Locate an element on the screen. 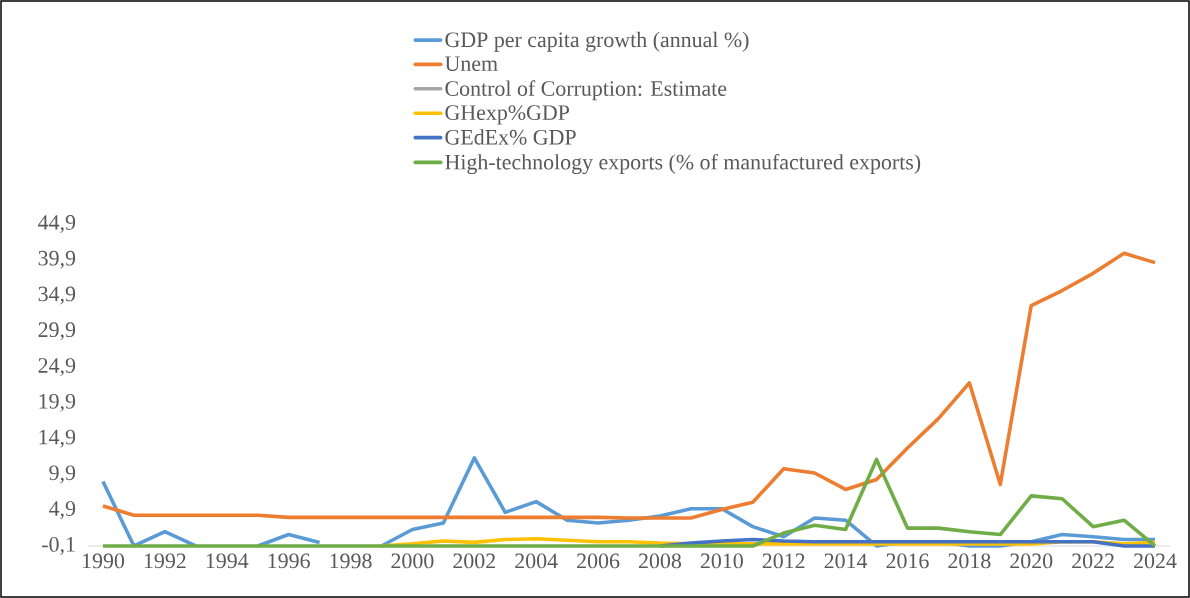 The width and height of the screenshot is (1190, 598). legend-label: High-technology exports (% of manufactured exports) is located at coordinates (683, 164).